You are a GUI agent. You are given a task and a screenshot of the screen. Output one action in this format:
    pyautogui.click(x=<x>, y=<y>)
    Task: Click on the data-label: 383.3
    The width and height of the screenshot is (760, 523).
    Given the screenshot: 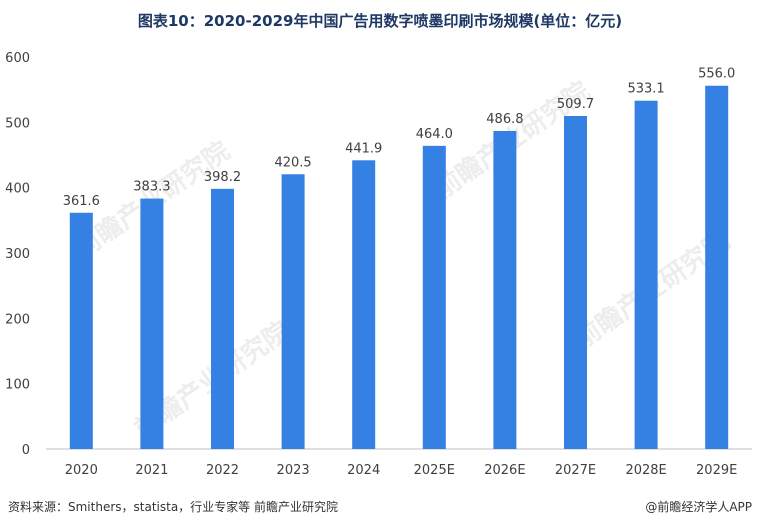 What is the action you would take?
    pyautogui.click(x=151, y=187)
    